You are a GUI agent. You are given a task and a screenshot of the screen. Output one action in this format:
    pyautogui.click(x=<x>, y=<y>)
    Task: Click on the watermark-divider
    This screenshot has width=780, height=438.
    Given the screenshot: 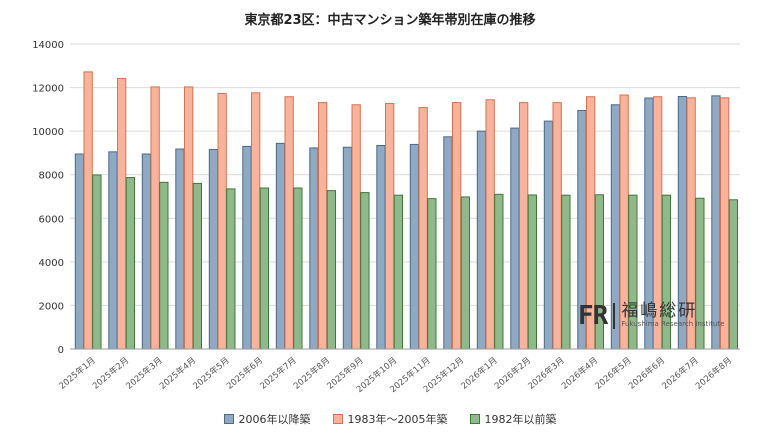 What is the action you would take?
    pyautogui.click(x=614, y=315)
    